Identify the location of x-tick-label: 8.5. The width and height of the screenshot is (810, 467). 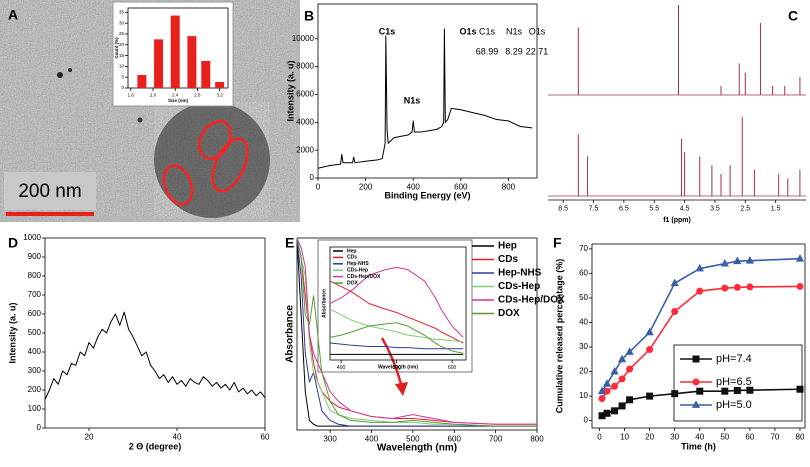
(563, 209).